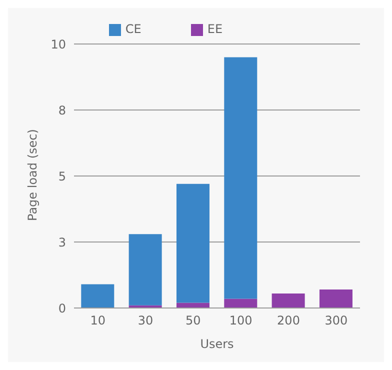  What do you see at coordinates (146, 321) in the screenshot?
I see `x-tick-label: 30` at bounding box center [146, 321].